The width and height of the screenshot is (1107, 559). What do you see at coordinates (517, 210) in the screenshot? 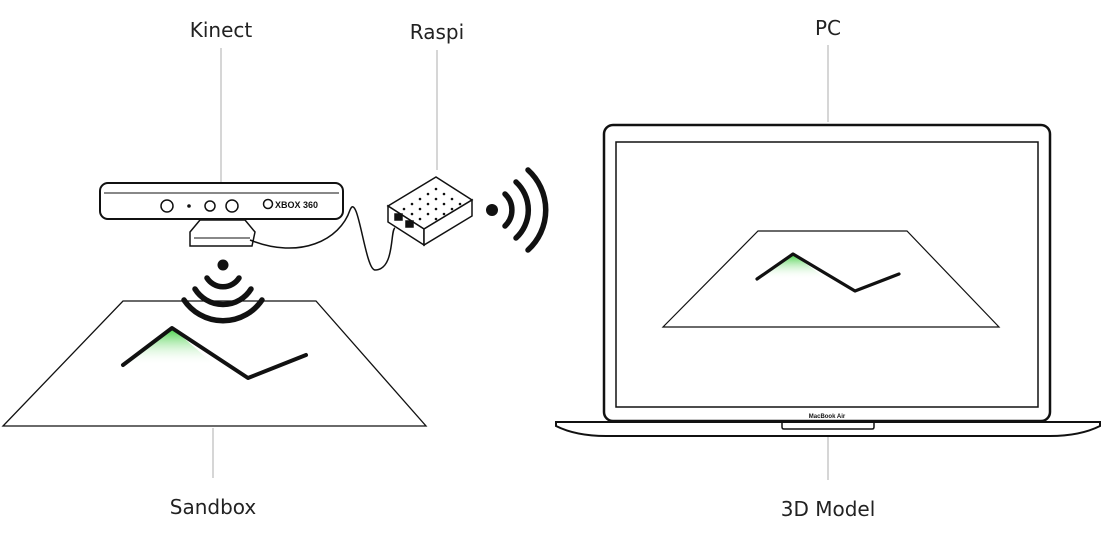
I see `raspi-wifi-icon` at bounding box center [517, 210].